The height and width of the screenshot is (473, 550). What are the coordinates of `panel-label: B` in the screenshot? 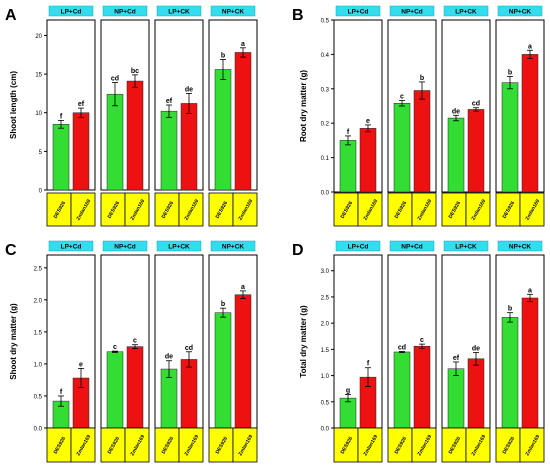 It's located at (298, 15).